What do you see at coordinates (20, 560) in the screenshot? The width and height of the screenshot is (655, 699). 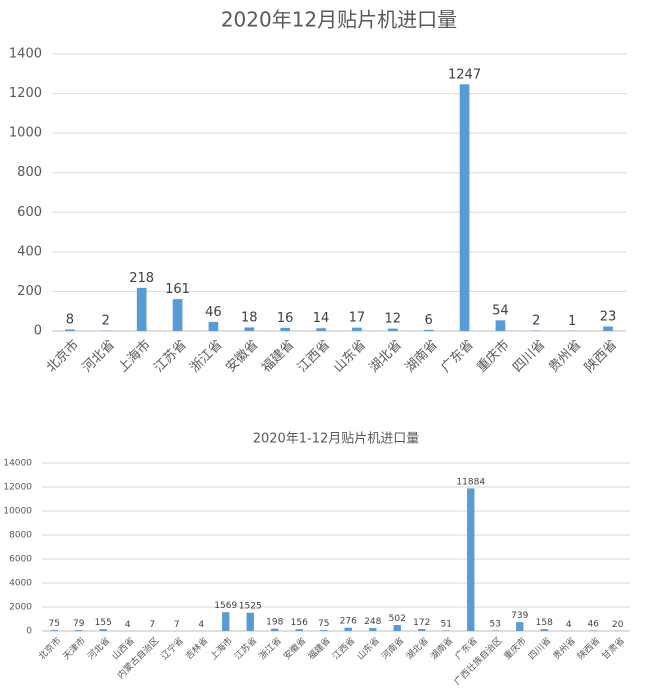 I see `y-tick-label: 6000` at bounding box center [20, 560].